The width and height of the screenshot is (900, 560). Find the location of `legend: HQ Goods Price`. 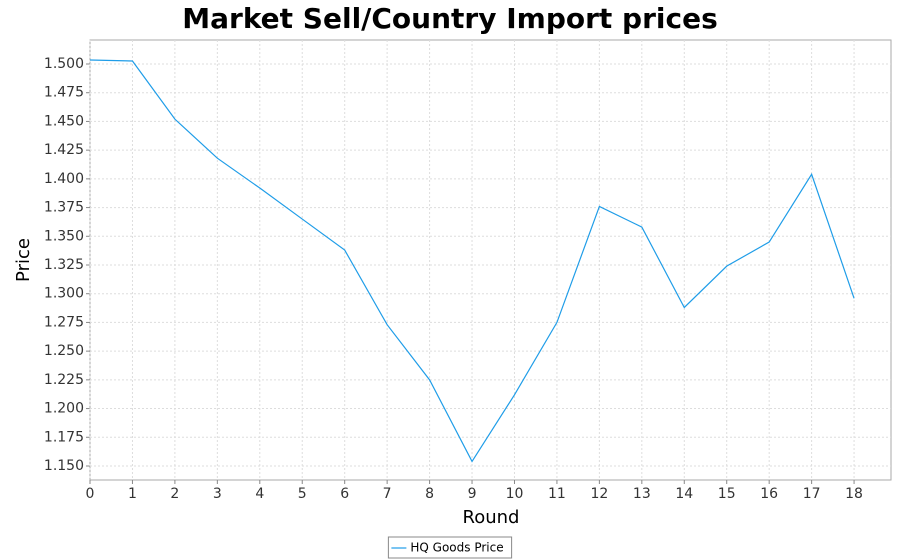

legend: HQ Goods Price is located at coordinates (450, 547).